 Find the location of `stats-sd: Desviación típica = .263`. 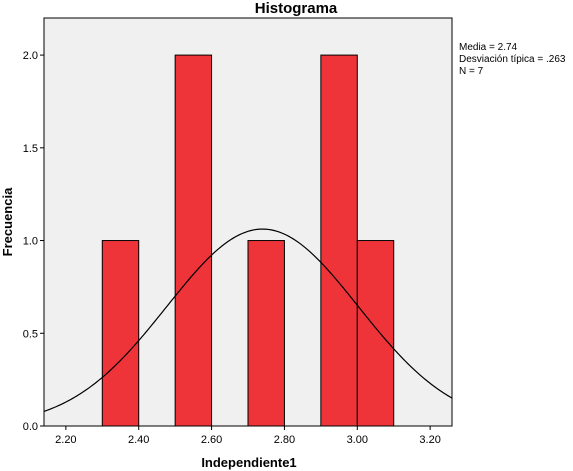

stats-sd: Desviación típica = .263 is located at coordinates (512, 59).